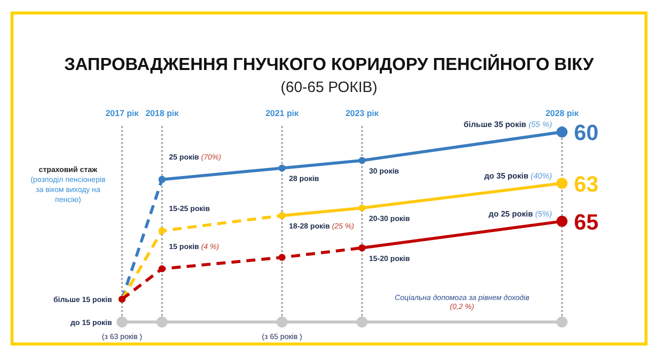 This screenshot has height=350, width=658. Describe the element at coordinates (282, 113) in the screenshot. I see `x-tick-label: 2021 рік` at that location.